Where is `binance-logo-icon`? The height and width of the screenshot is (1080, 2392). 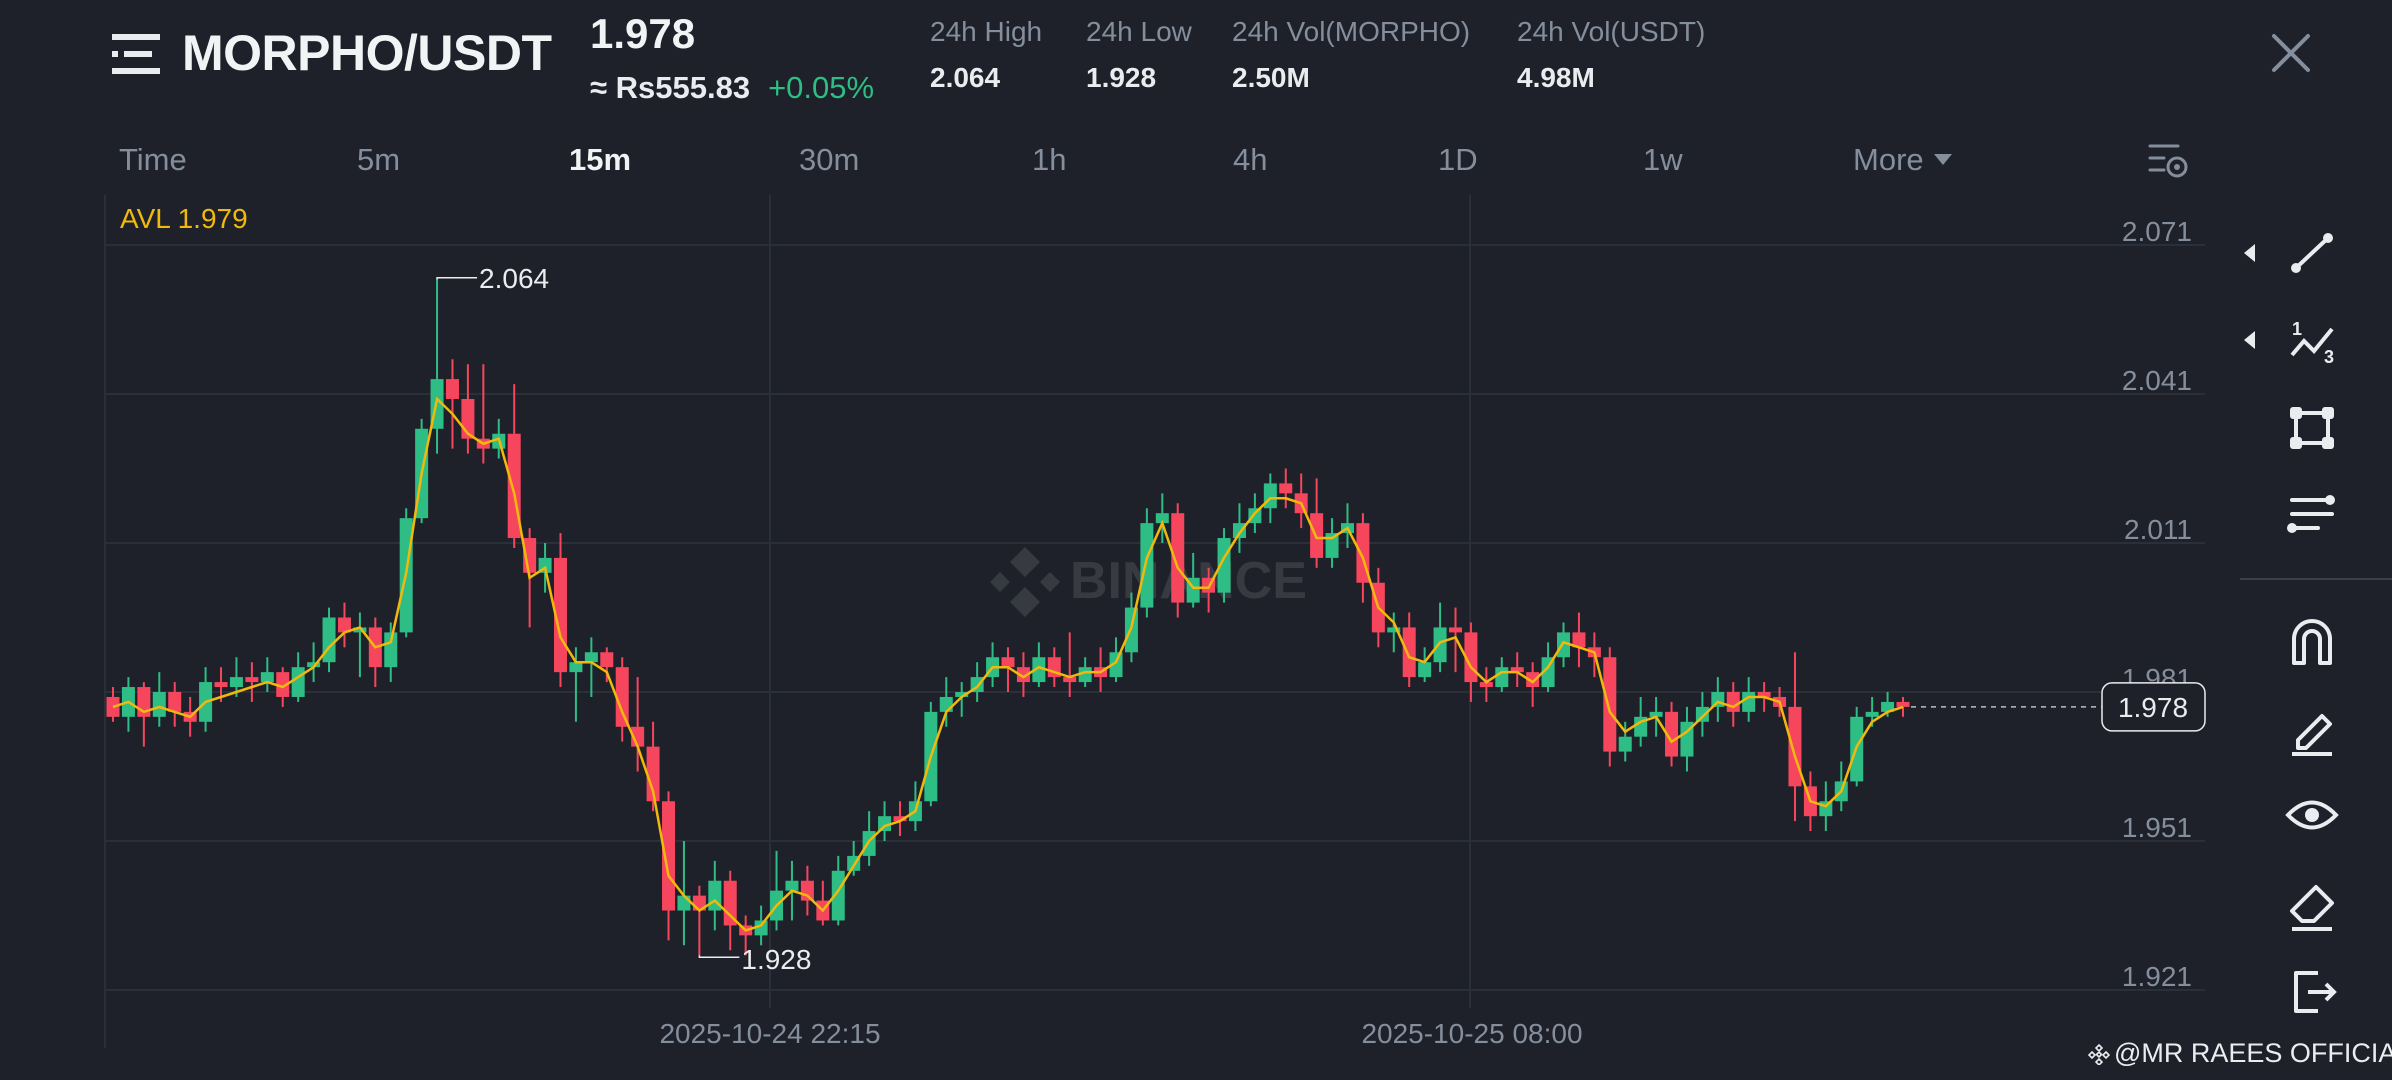 binance-logo-icon is located at coordinates (2099, 1054).